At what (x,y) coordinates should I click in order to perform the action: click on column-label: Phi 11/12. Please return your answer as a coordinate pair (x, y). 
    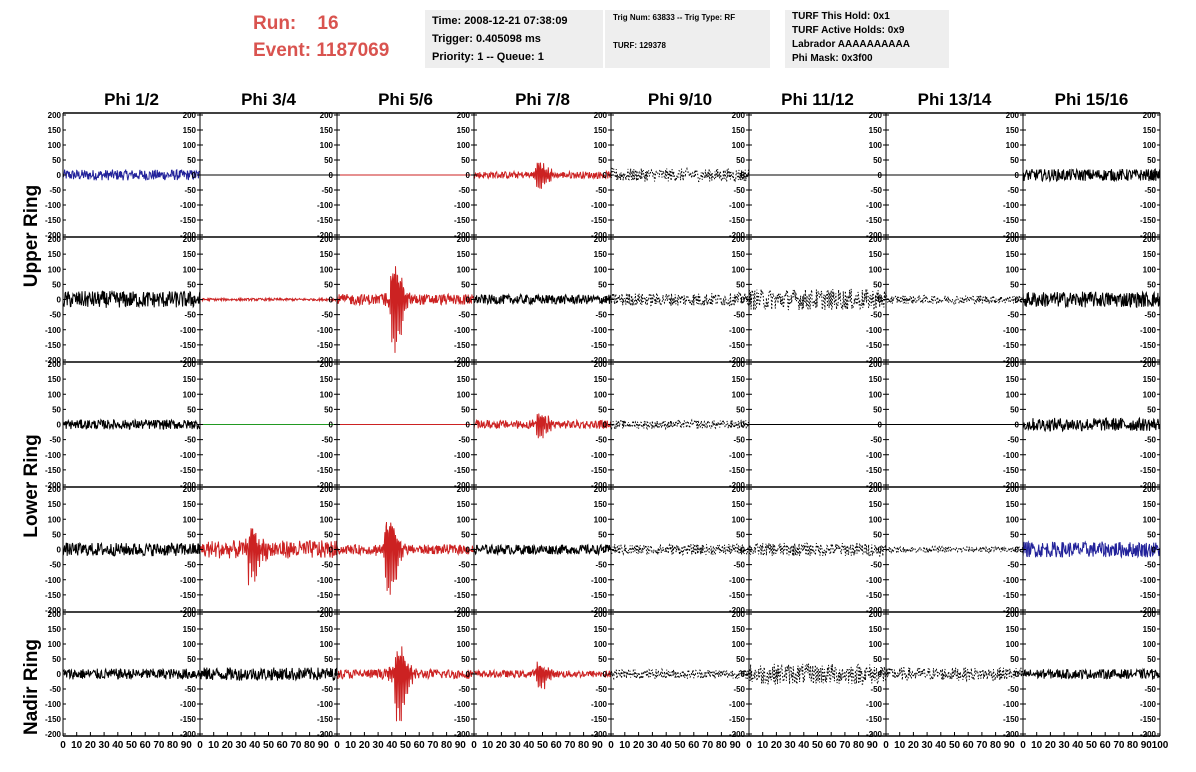
    Looking at the image, I should click on (817, 99).